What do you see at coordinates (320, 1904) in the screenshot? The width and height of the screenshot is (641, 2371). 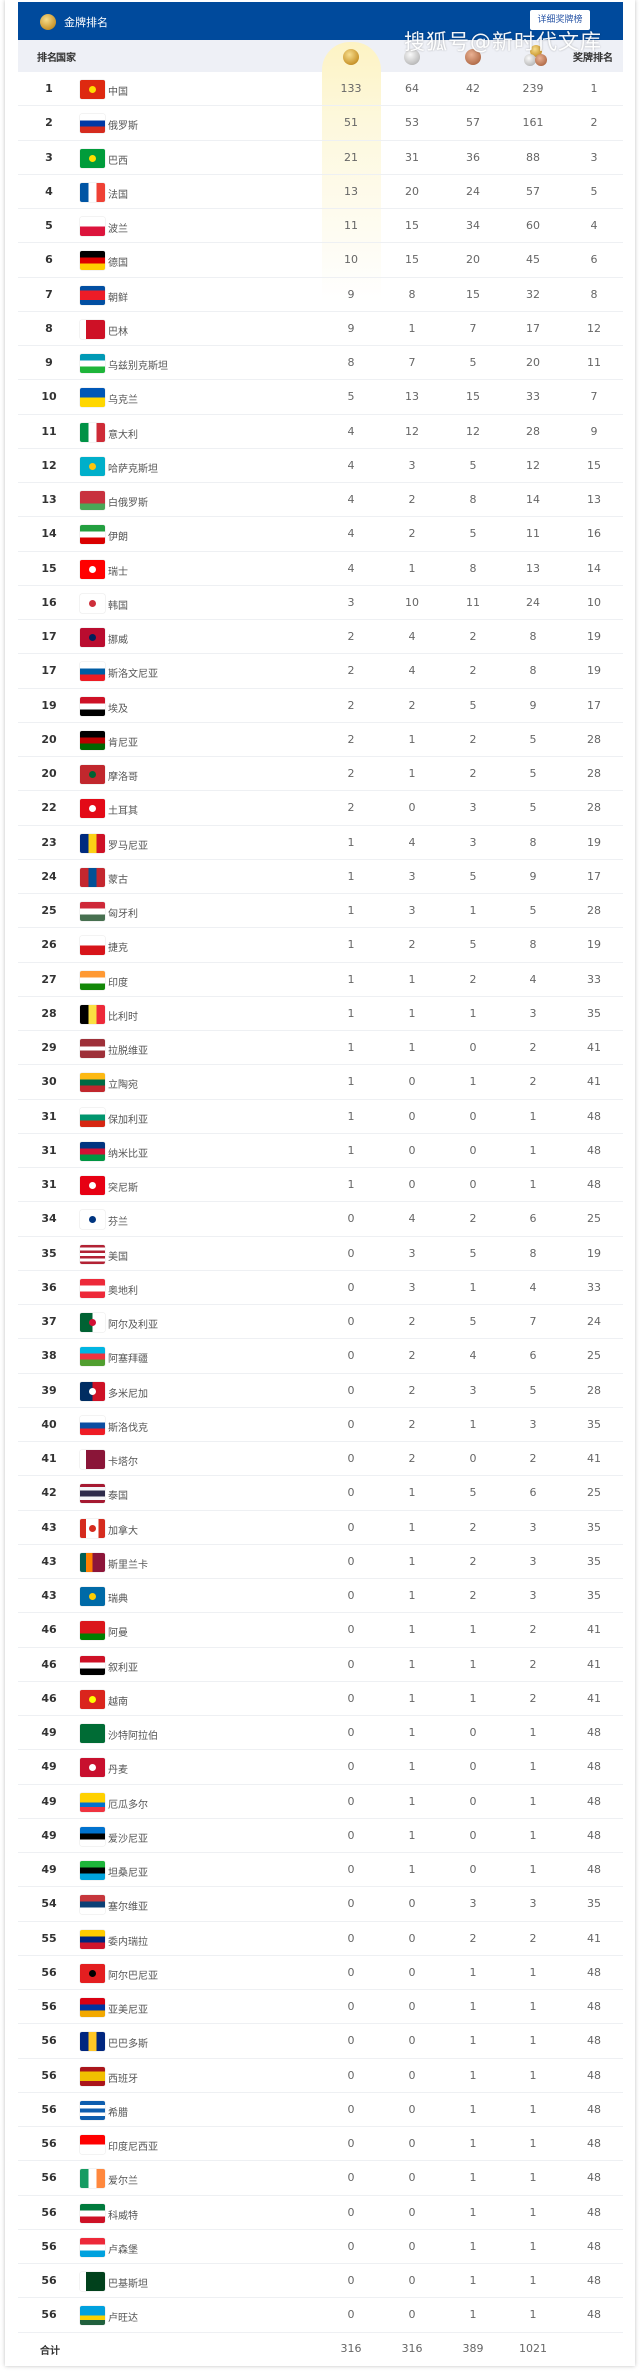 I see `table-row: 54 塞尔维亚 0 0 3 3 35` at bounding box center [320, 1904].